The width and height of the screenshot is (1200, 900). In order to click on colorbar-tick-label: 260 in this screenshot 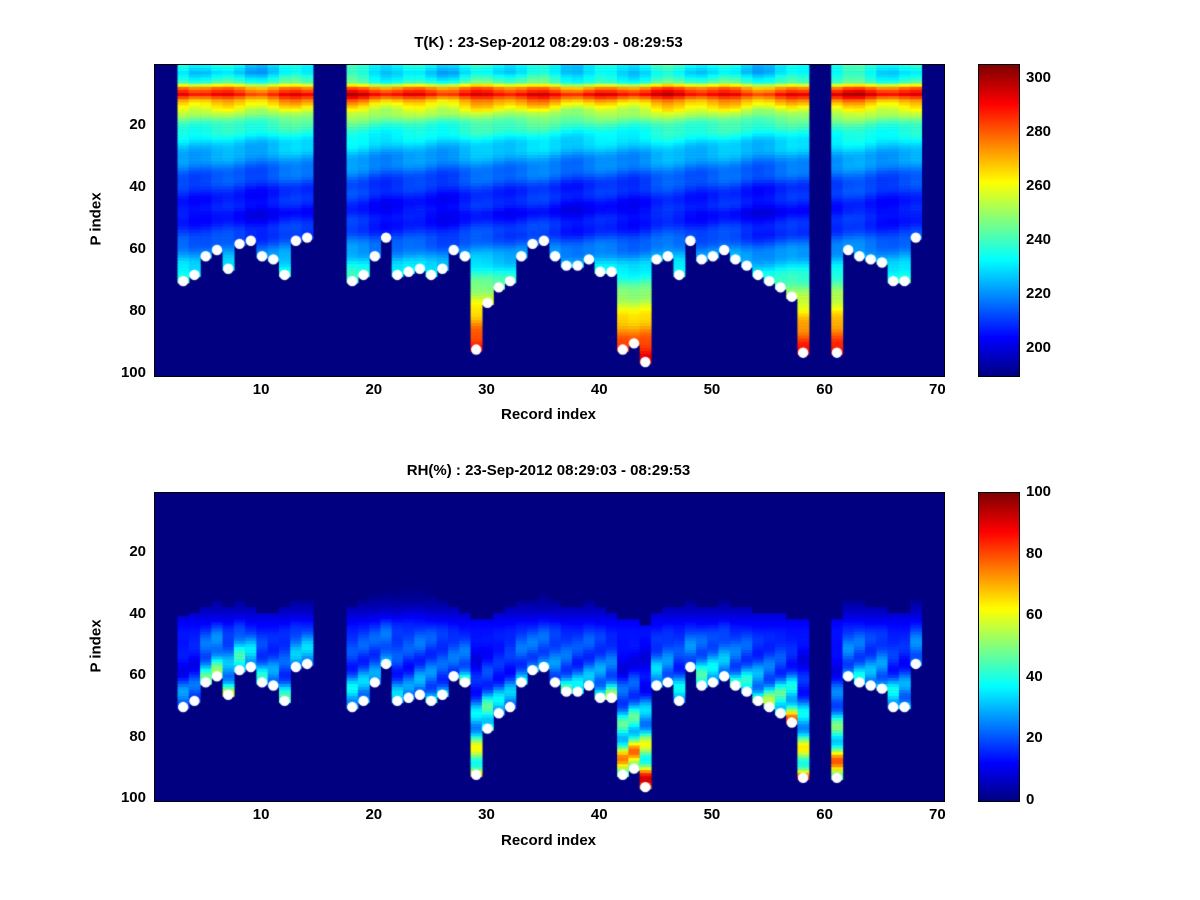, I will do `click(1039, 185)`.